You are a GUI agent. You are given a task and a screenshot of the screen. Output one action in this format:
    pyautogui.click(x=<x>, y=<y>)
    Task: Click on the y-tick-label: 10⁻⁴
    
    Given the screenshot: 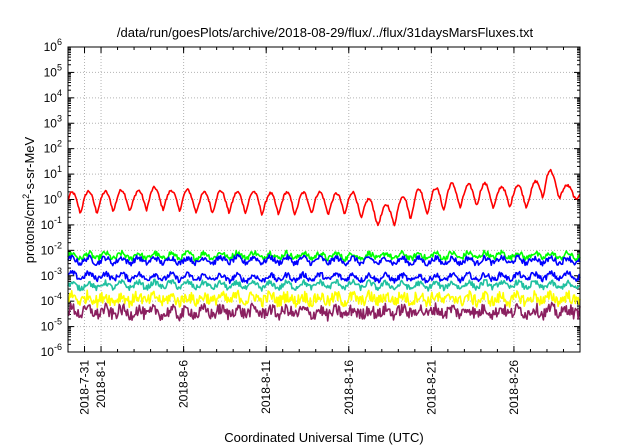 What is the action you would take?
    pyautogui.click(x=51, y=299)
    